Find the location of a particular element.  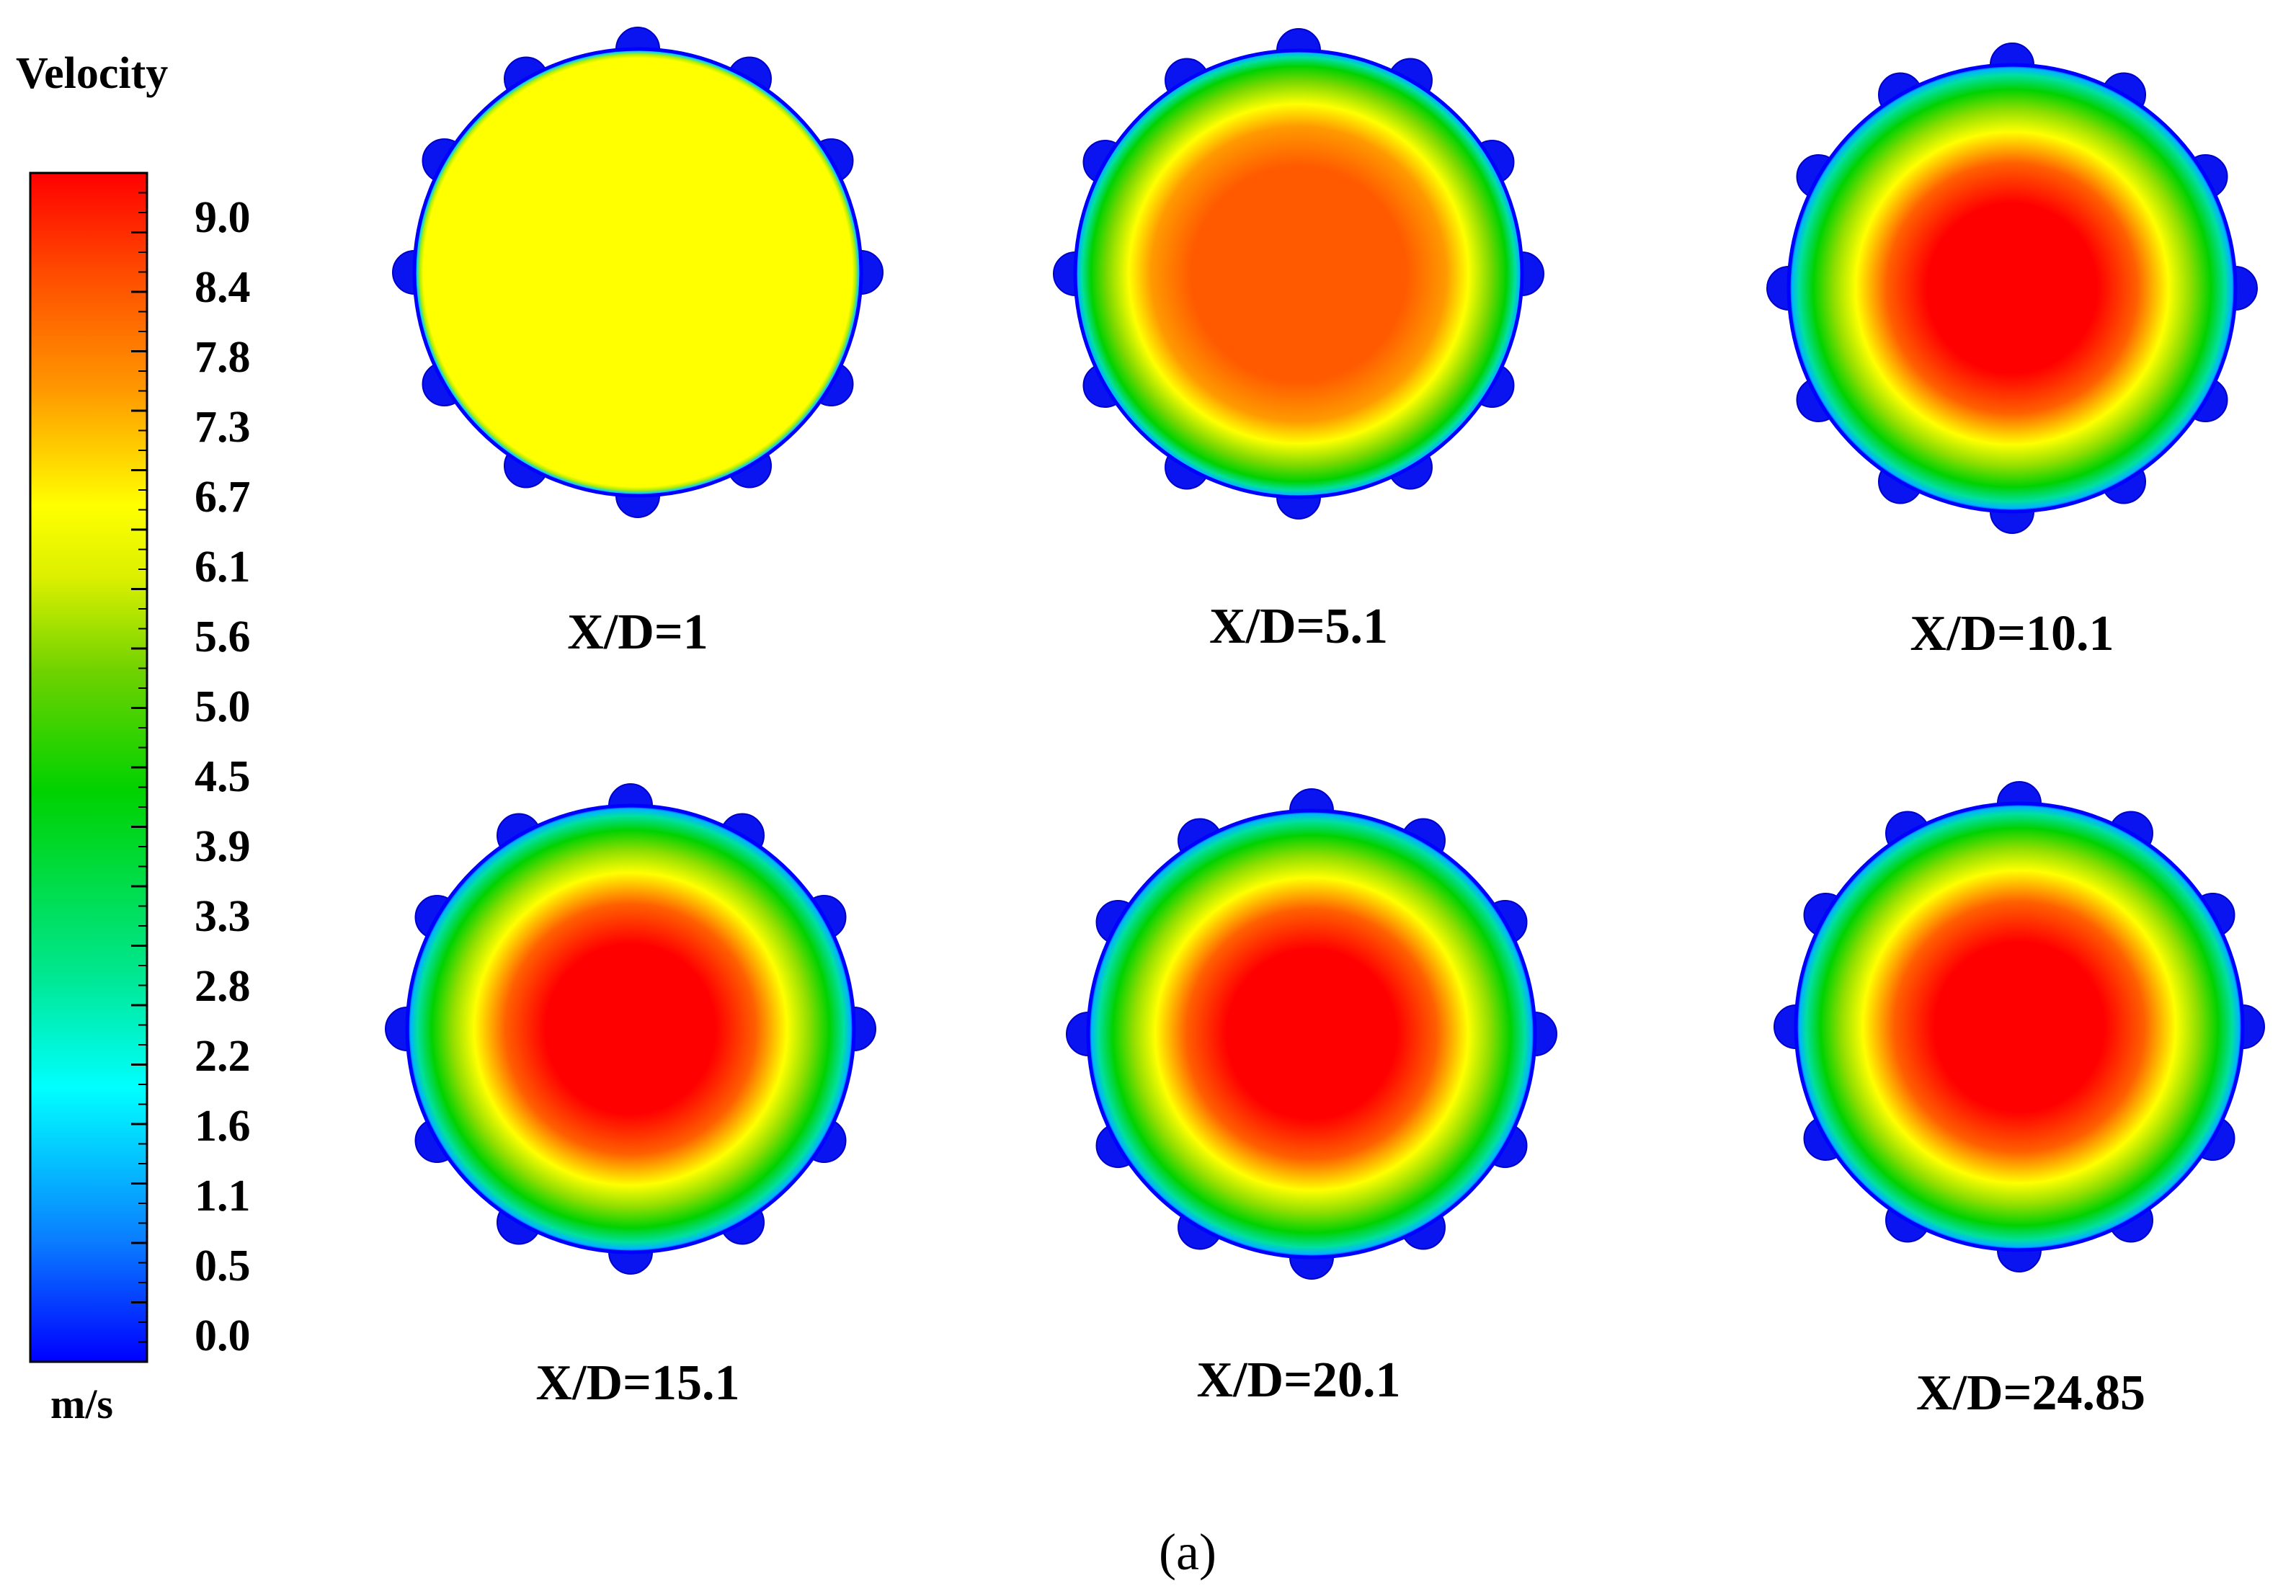

panel-label: X/D=5.1 is located at coordinates (1298, 626).